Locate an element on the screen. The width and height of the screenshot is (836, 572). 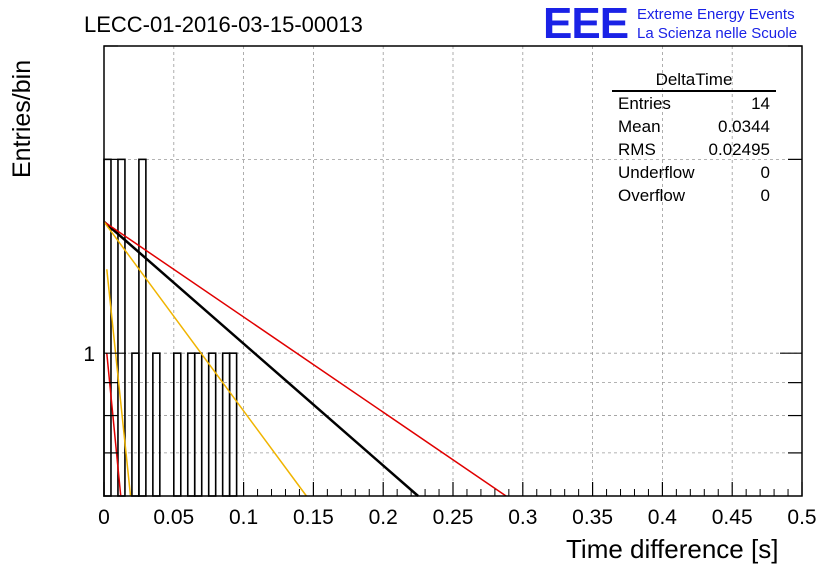
x-tick-label: 0.35 is located at coordinates (592, 517).